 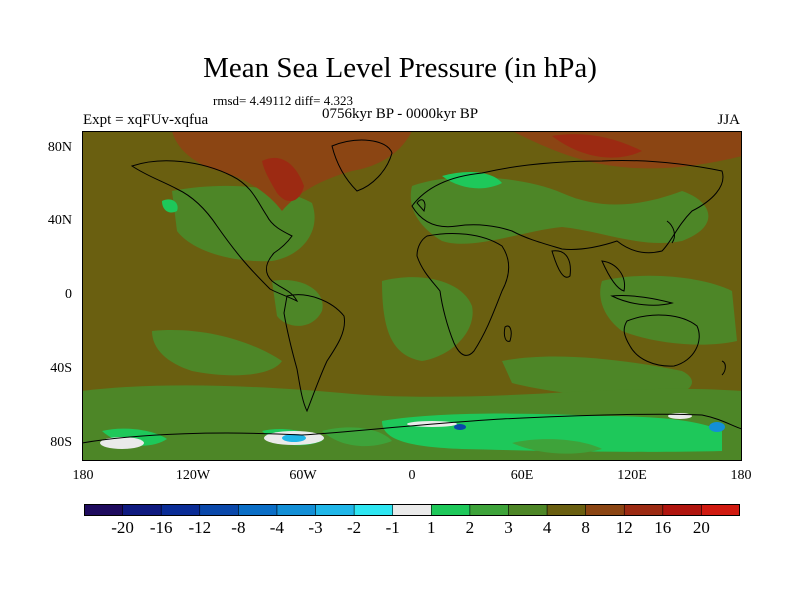 What do you see at coordinates (522, 475) in the screenshot?
I see `lon-label-60e: 60E` at bounding box center [522, 475].